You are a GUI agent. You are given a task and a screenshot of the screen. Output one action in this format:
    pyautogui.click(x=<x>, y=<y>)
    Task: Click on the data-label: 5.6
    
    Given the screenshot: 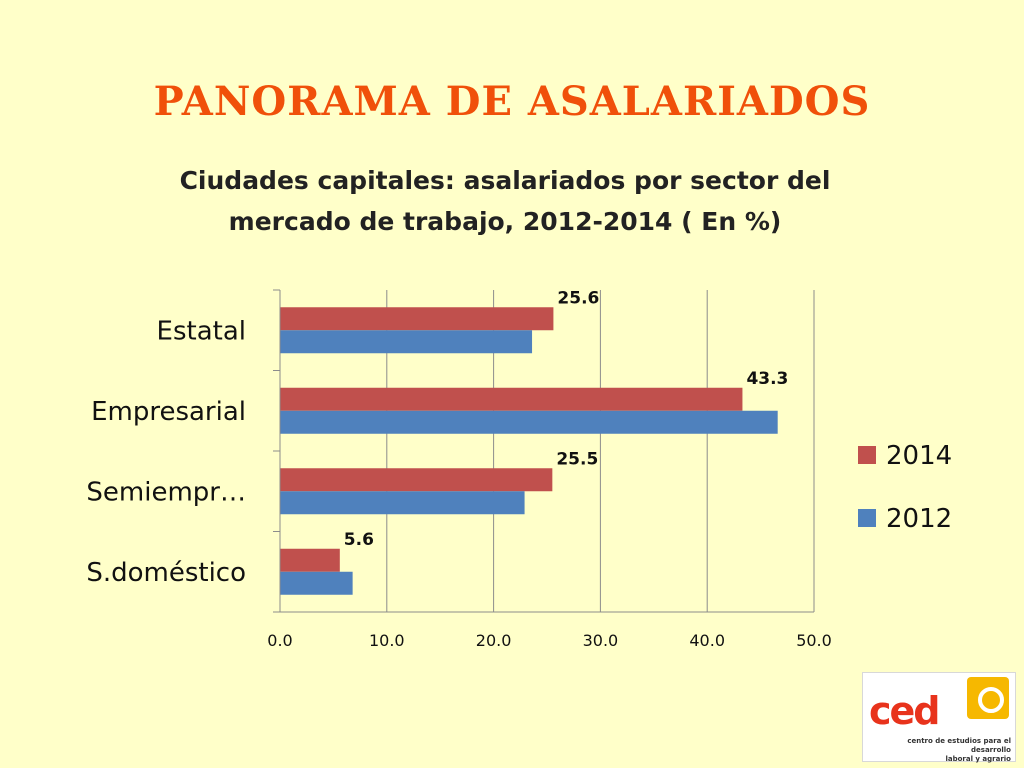 What is the action you would take?
    pyautogui.click(x=359, y=540)
    